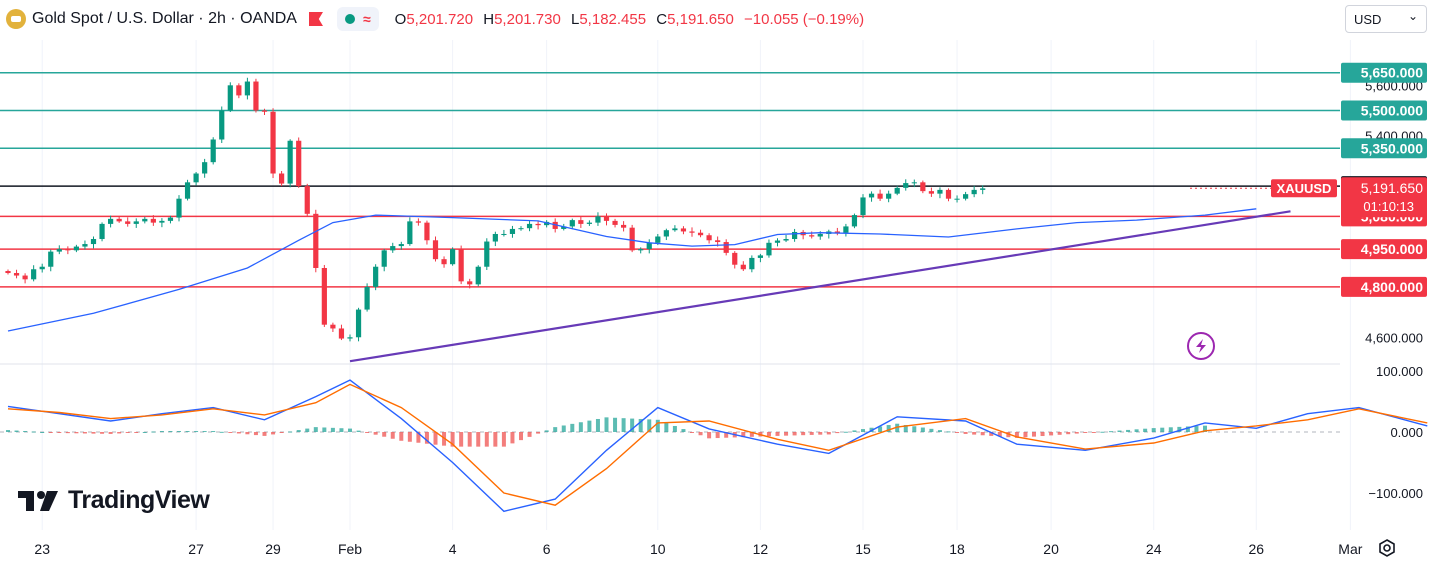 This screenshot has height=564, width=1431. I want to click on currency-select: USD ⌄, so click(1386, 19).